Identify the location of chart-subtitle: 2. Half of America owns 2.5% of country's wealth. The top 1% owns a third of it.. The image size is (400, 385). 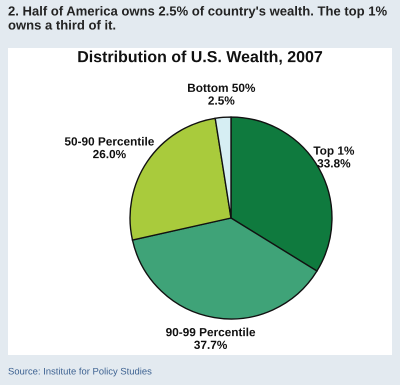
(197, 18).